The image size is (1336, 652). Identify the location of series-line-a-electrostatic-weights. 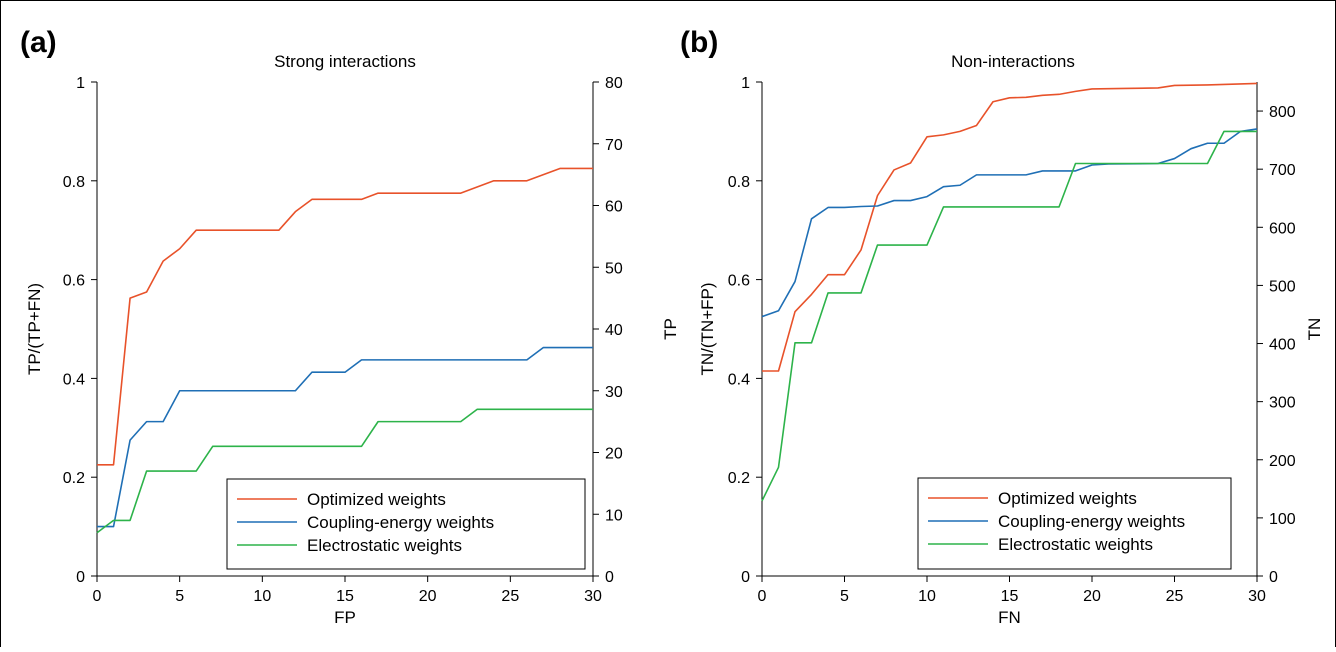
(344, 471).